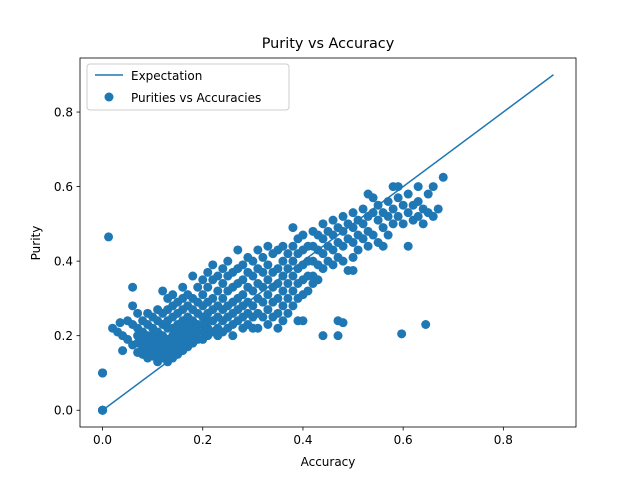  Describe the element at coordinates (63, 113) in the screenshot. I see `y-tick-label: 0.8` at that location.